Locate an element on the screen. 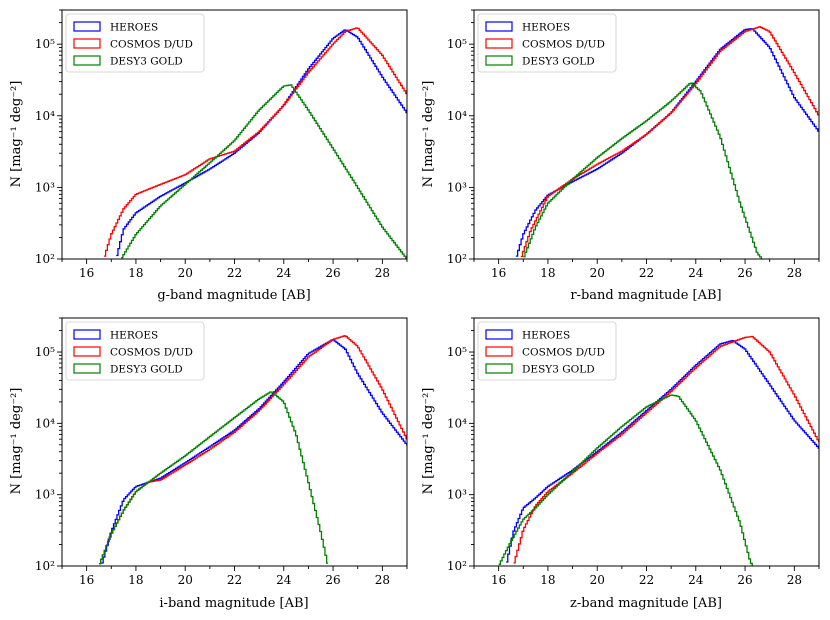 This screenshot has width=830, height=620. x-axis-label-r: r-band magnitude [AB] is located at coordinates (645, 295).